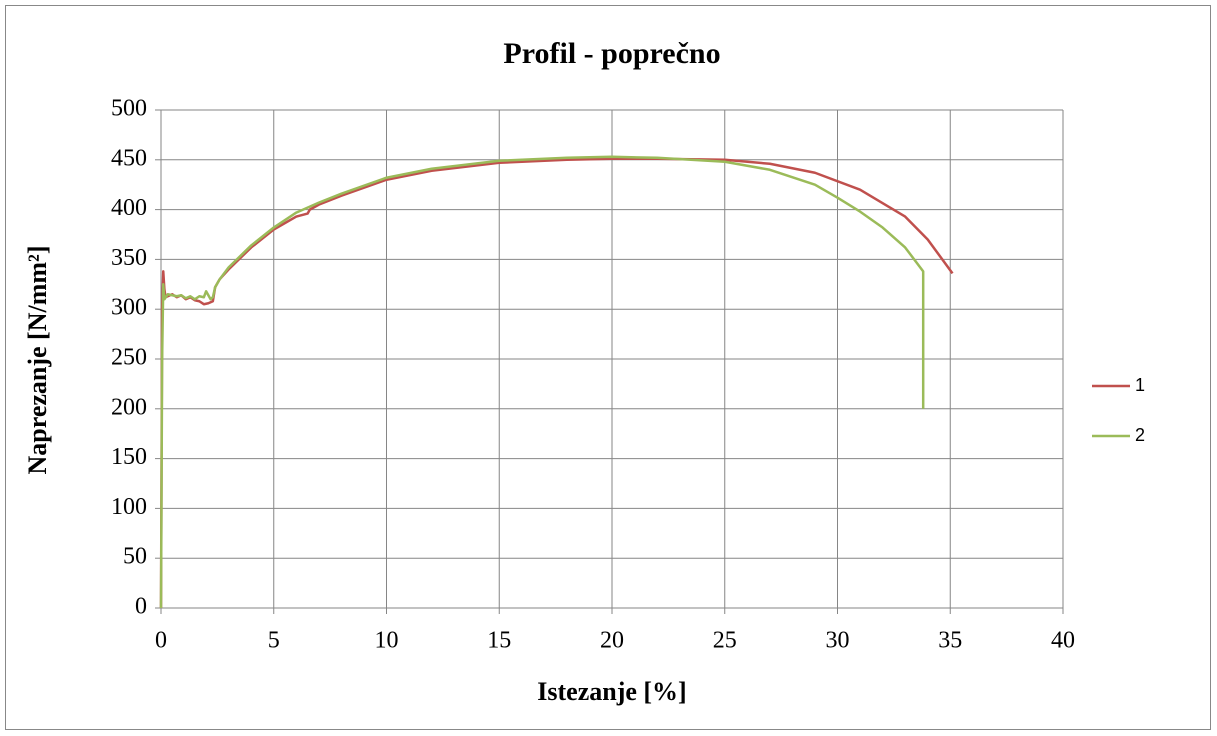 The width and height of the screenshot is (1217, 736). What do you see at coordinates (612, 641) in the screenshot?
I see `x-tick-label: 20` at bounding box center [612, 641].